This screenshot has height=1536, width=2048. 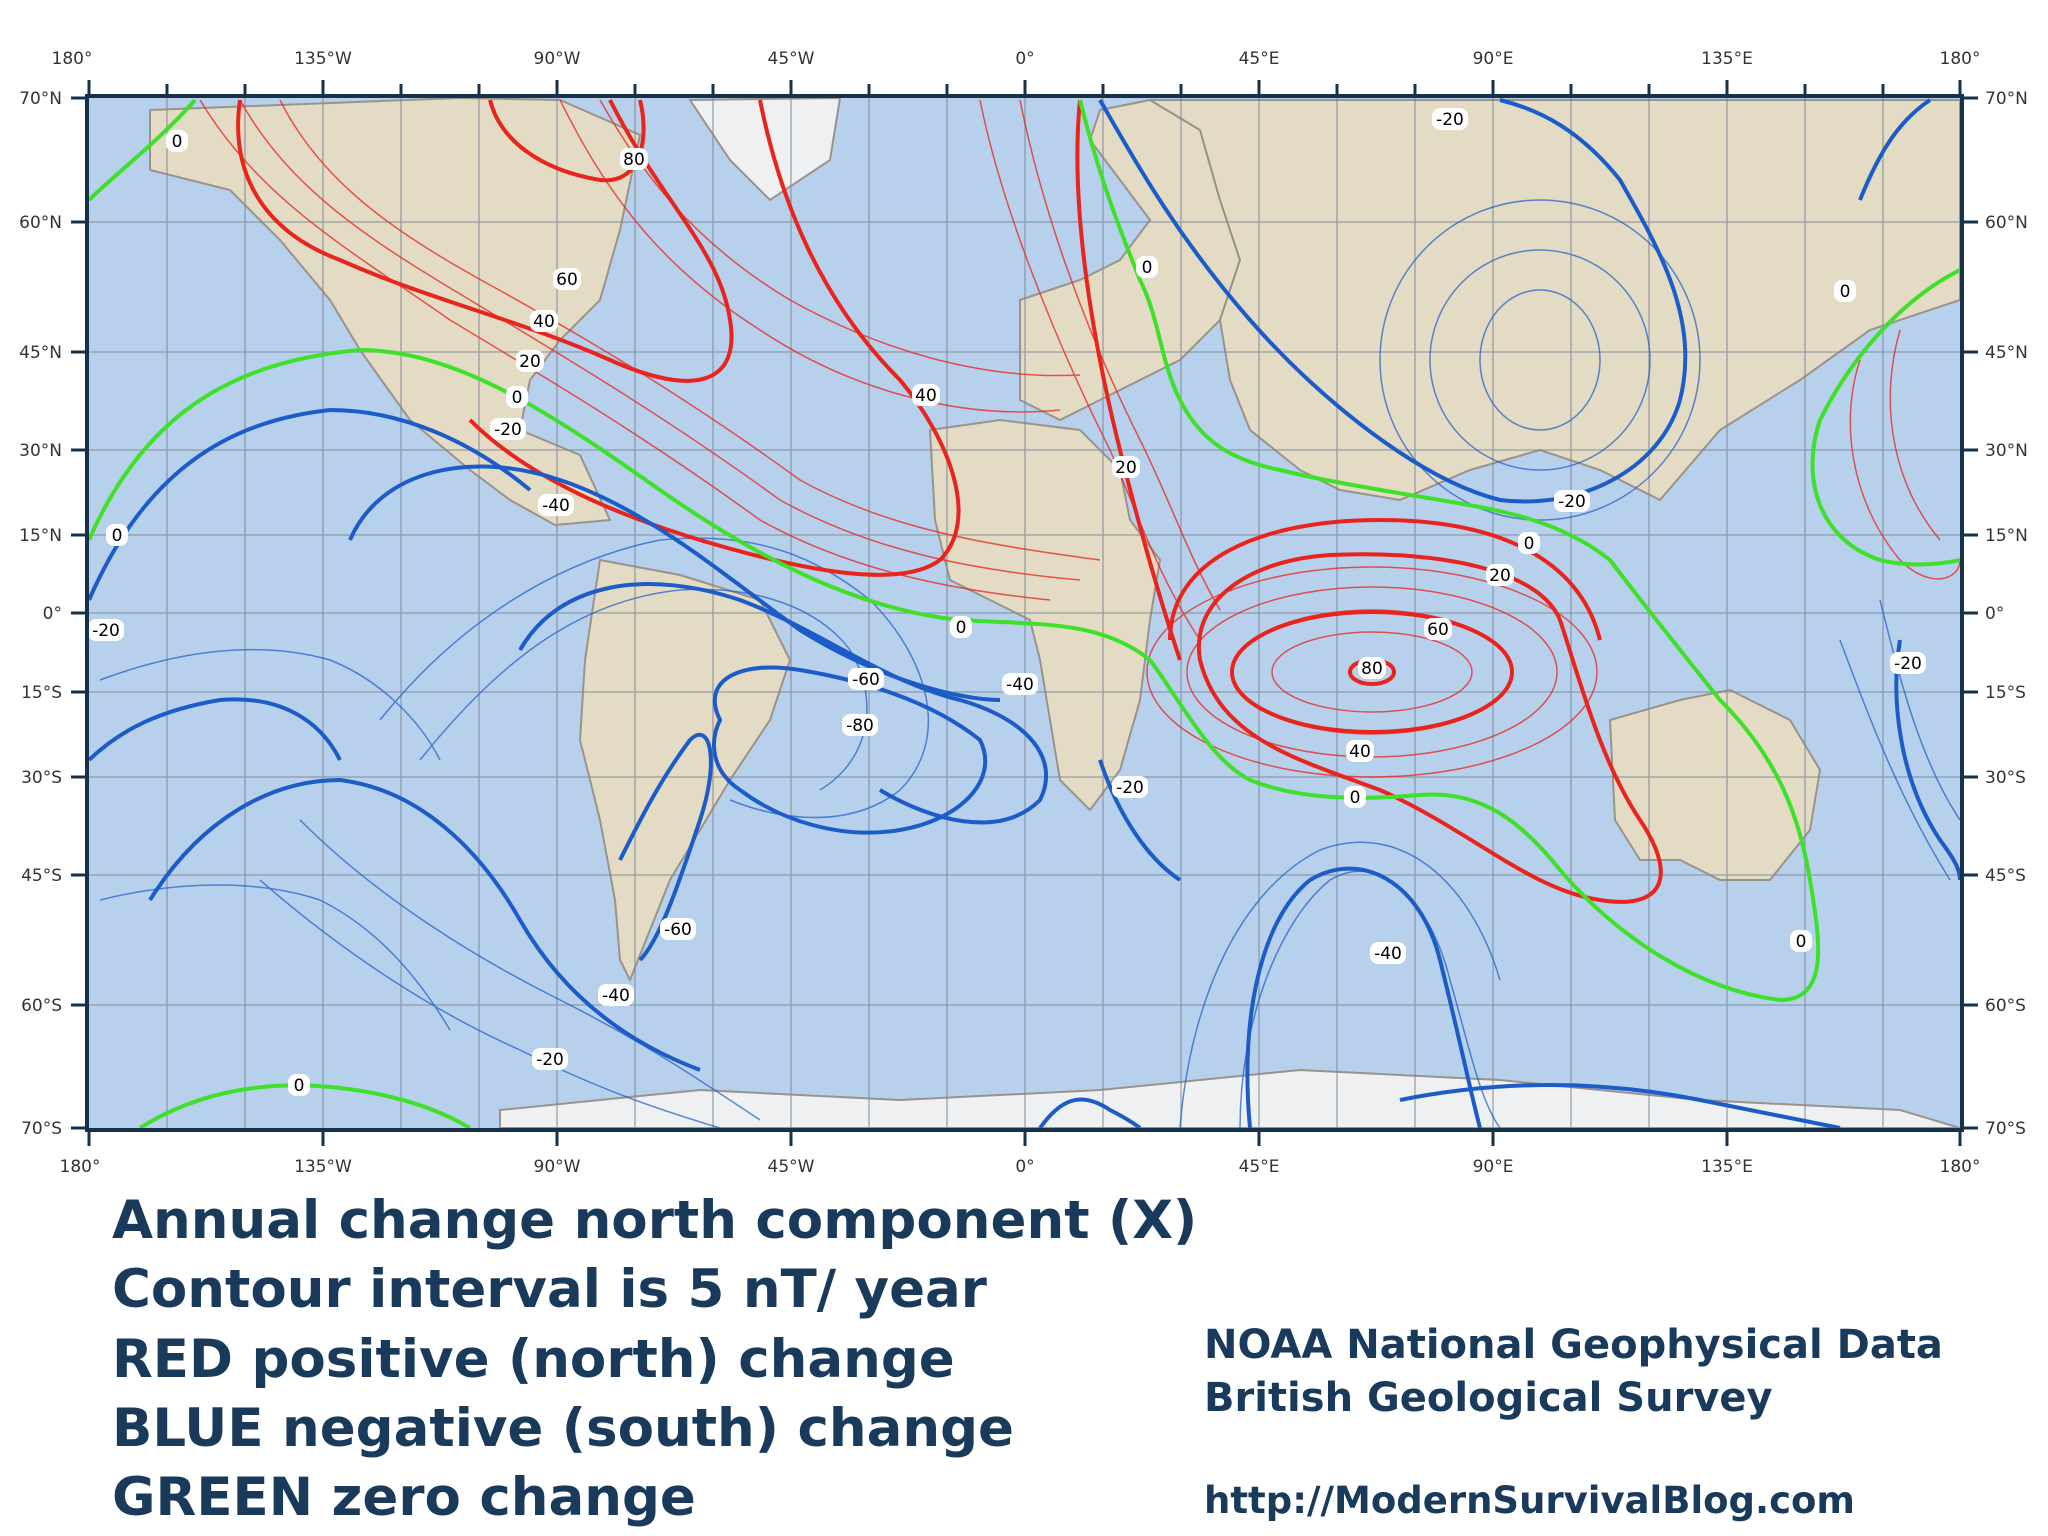 I want to click on contour-label-red-8: 60, so click(x=1438, y=629).